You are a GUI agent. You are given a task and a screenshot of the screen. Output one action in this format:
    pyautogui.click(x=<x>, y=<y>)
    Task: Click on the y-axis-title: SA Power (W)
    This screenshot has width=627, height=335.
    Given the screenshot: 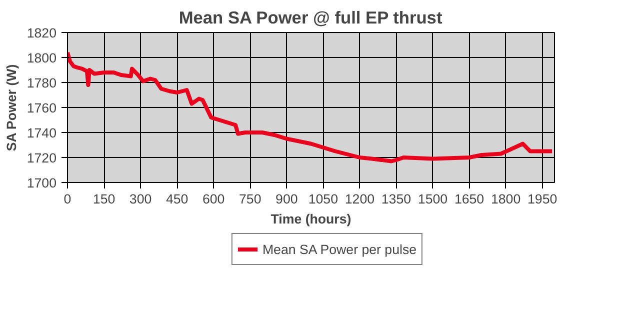 What is the action you would take?
    pyautogui.click(x=11, y=108)
    